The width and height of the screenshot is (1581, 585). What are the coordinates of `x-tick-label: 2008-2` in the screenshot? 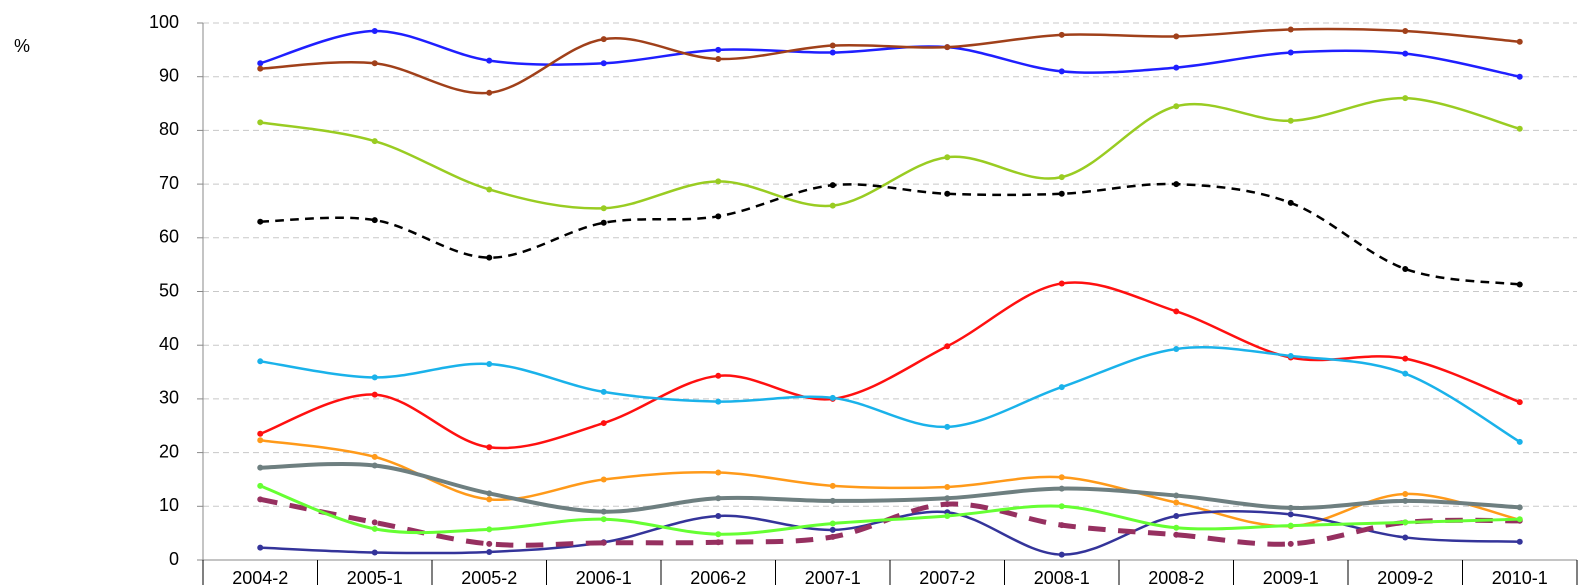 It's located at (1176, 576).